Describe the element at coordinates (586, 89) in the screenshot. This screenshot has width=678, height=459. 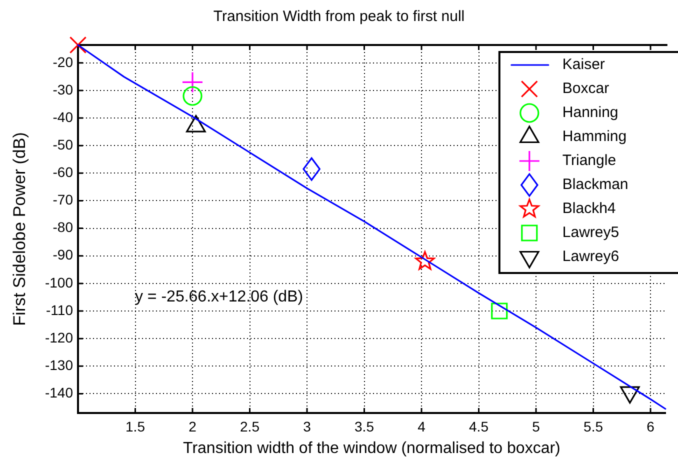
I see `legend-label: Boxcar` at that location.